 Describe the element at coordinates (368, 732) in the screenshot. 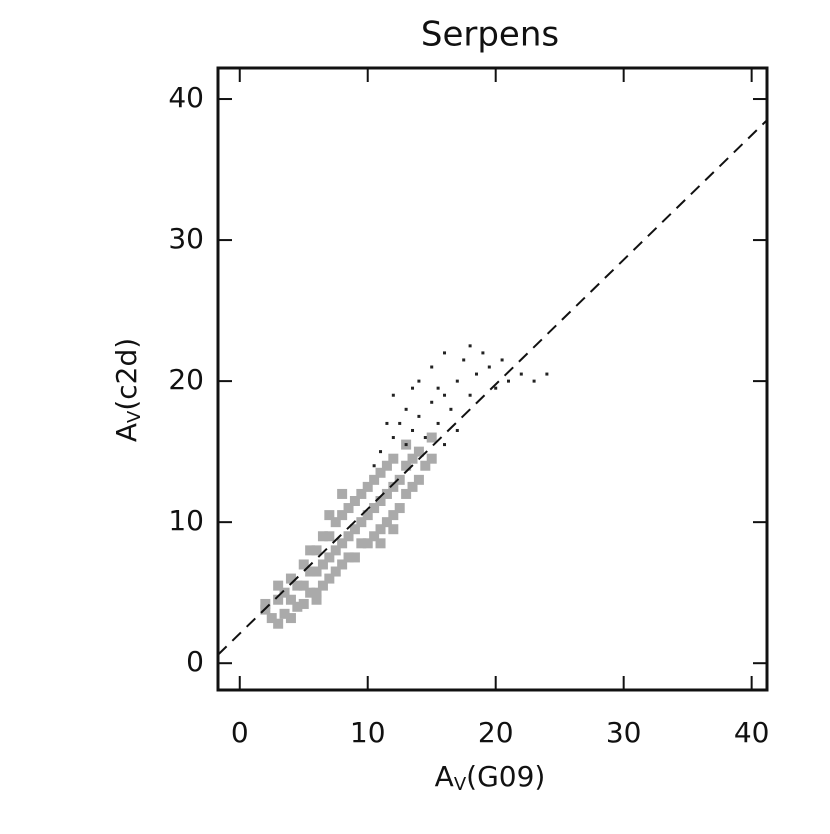

I see `x-tick-label: 10` at that location.